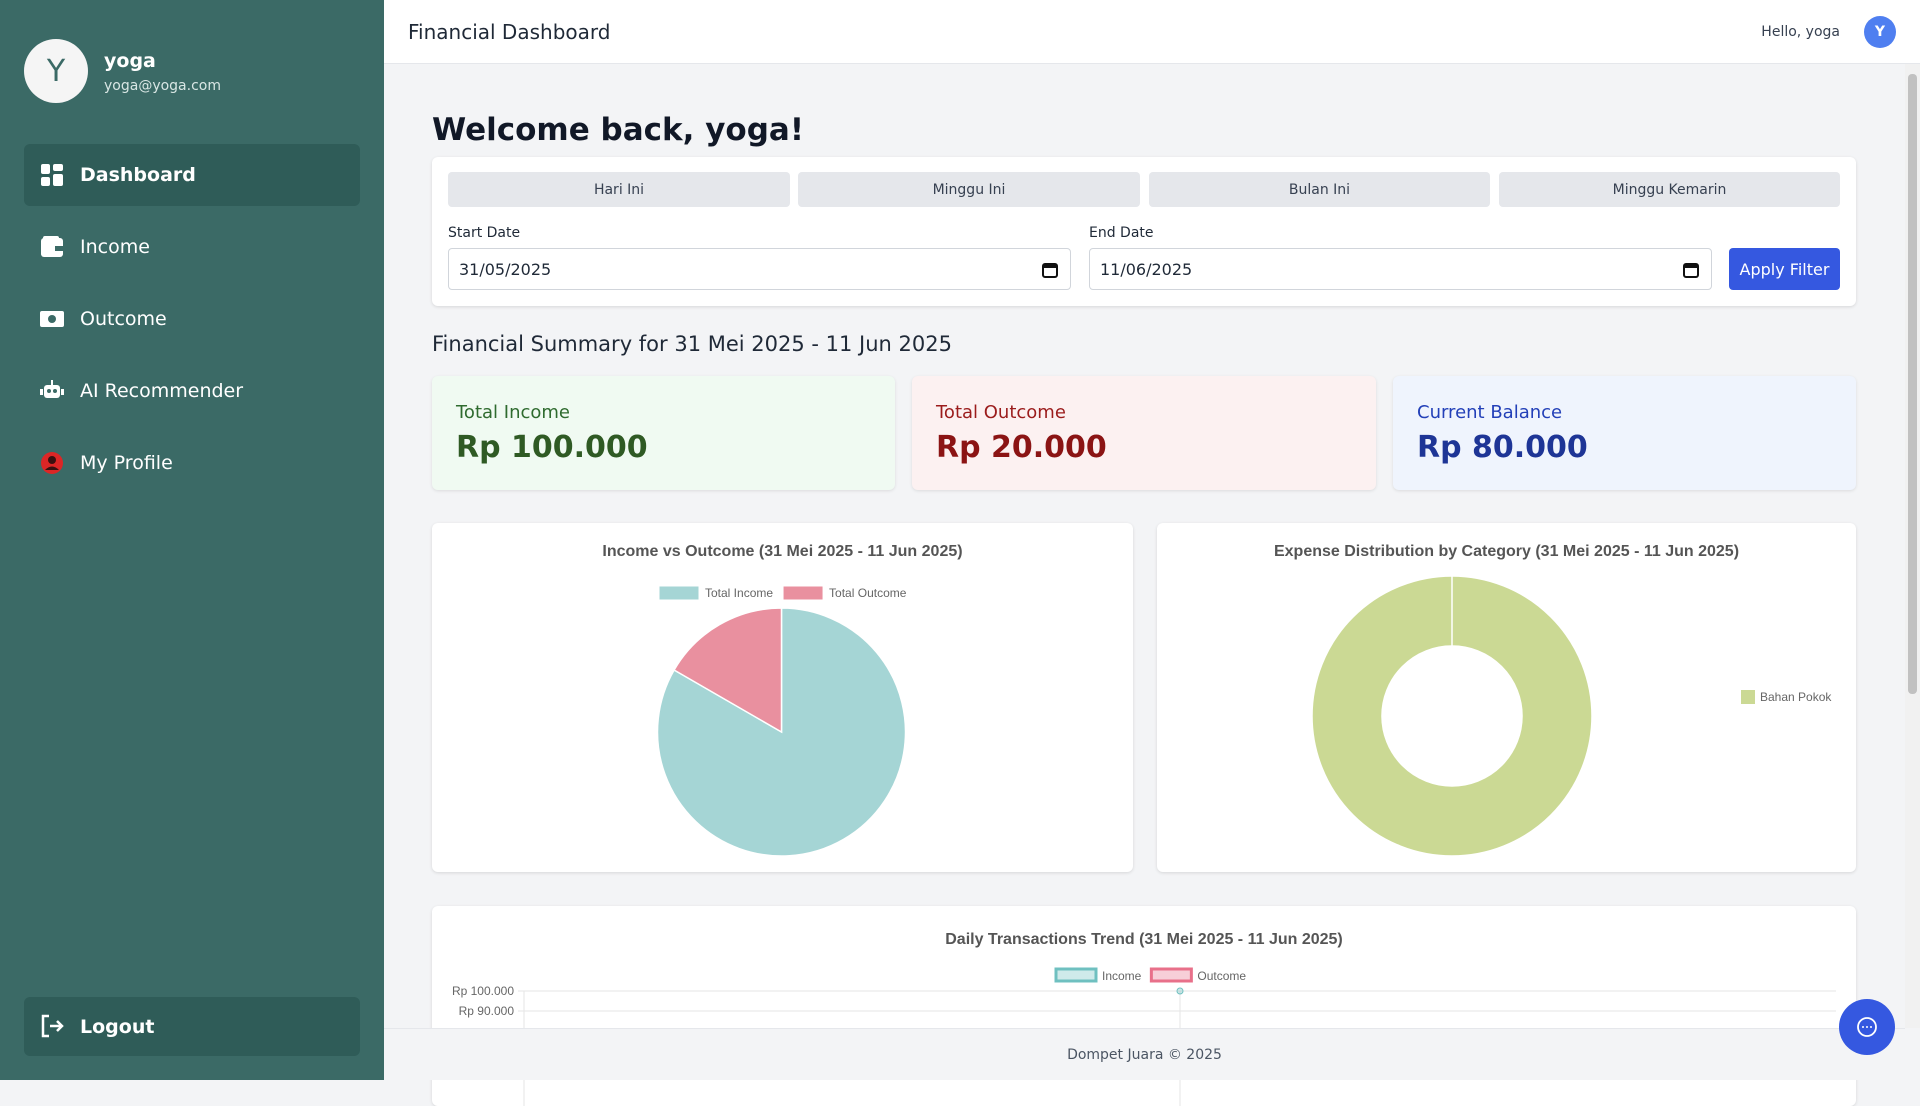  Describe the element at coordinates (56, 71) in the screenshot. I see `user-avatar: Y` at that location.